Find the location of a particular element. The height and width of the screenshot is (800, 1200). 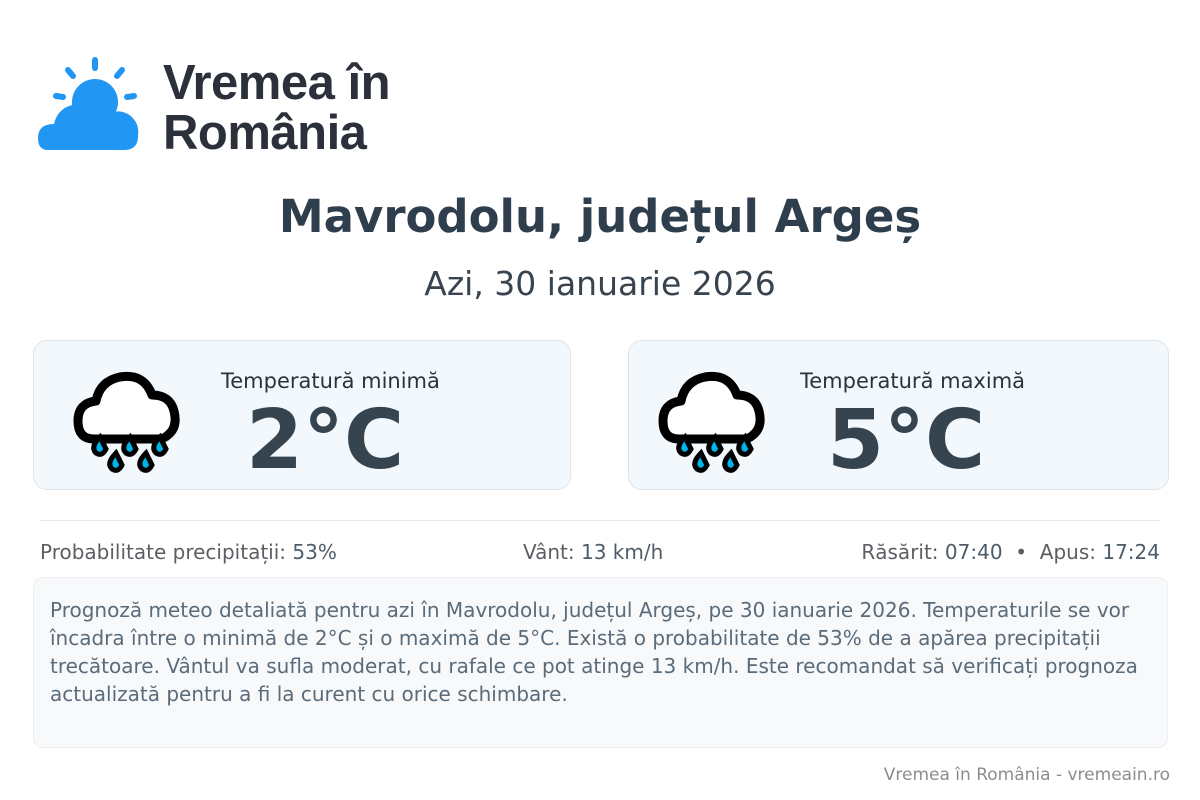

wind-stat: Vânt: 13 km/h is located at coordinates (593, 552).